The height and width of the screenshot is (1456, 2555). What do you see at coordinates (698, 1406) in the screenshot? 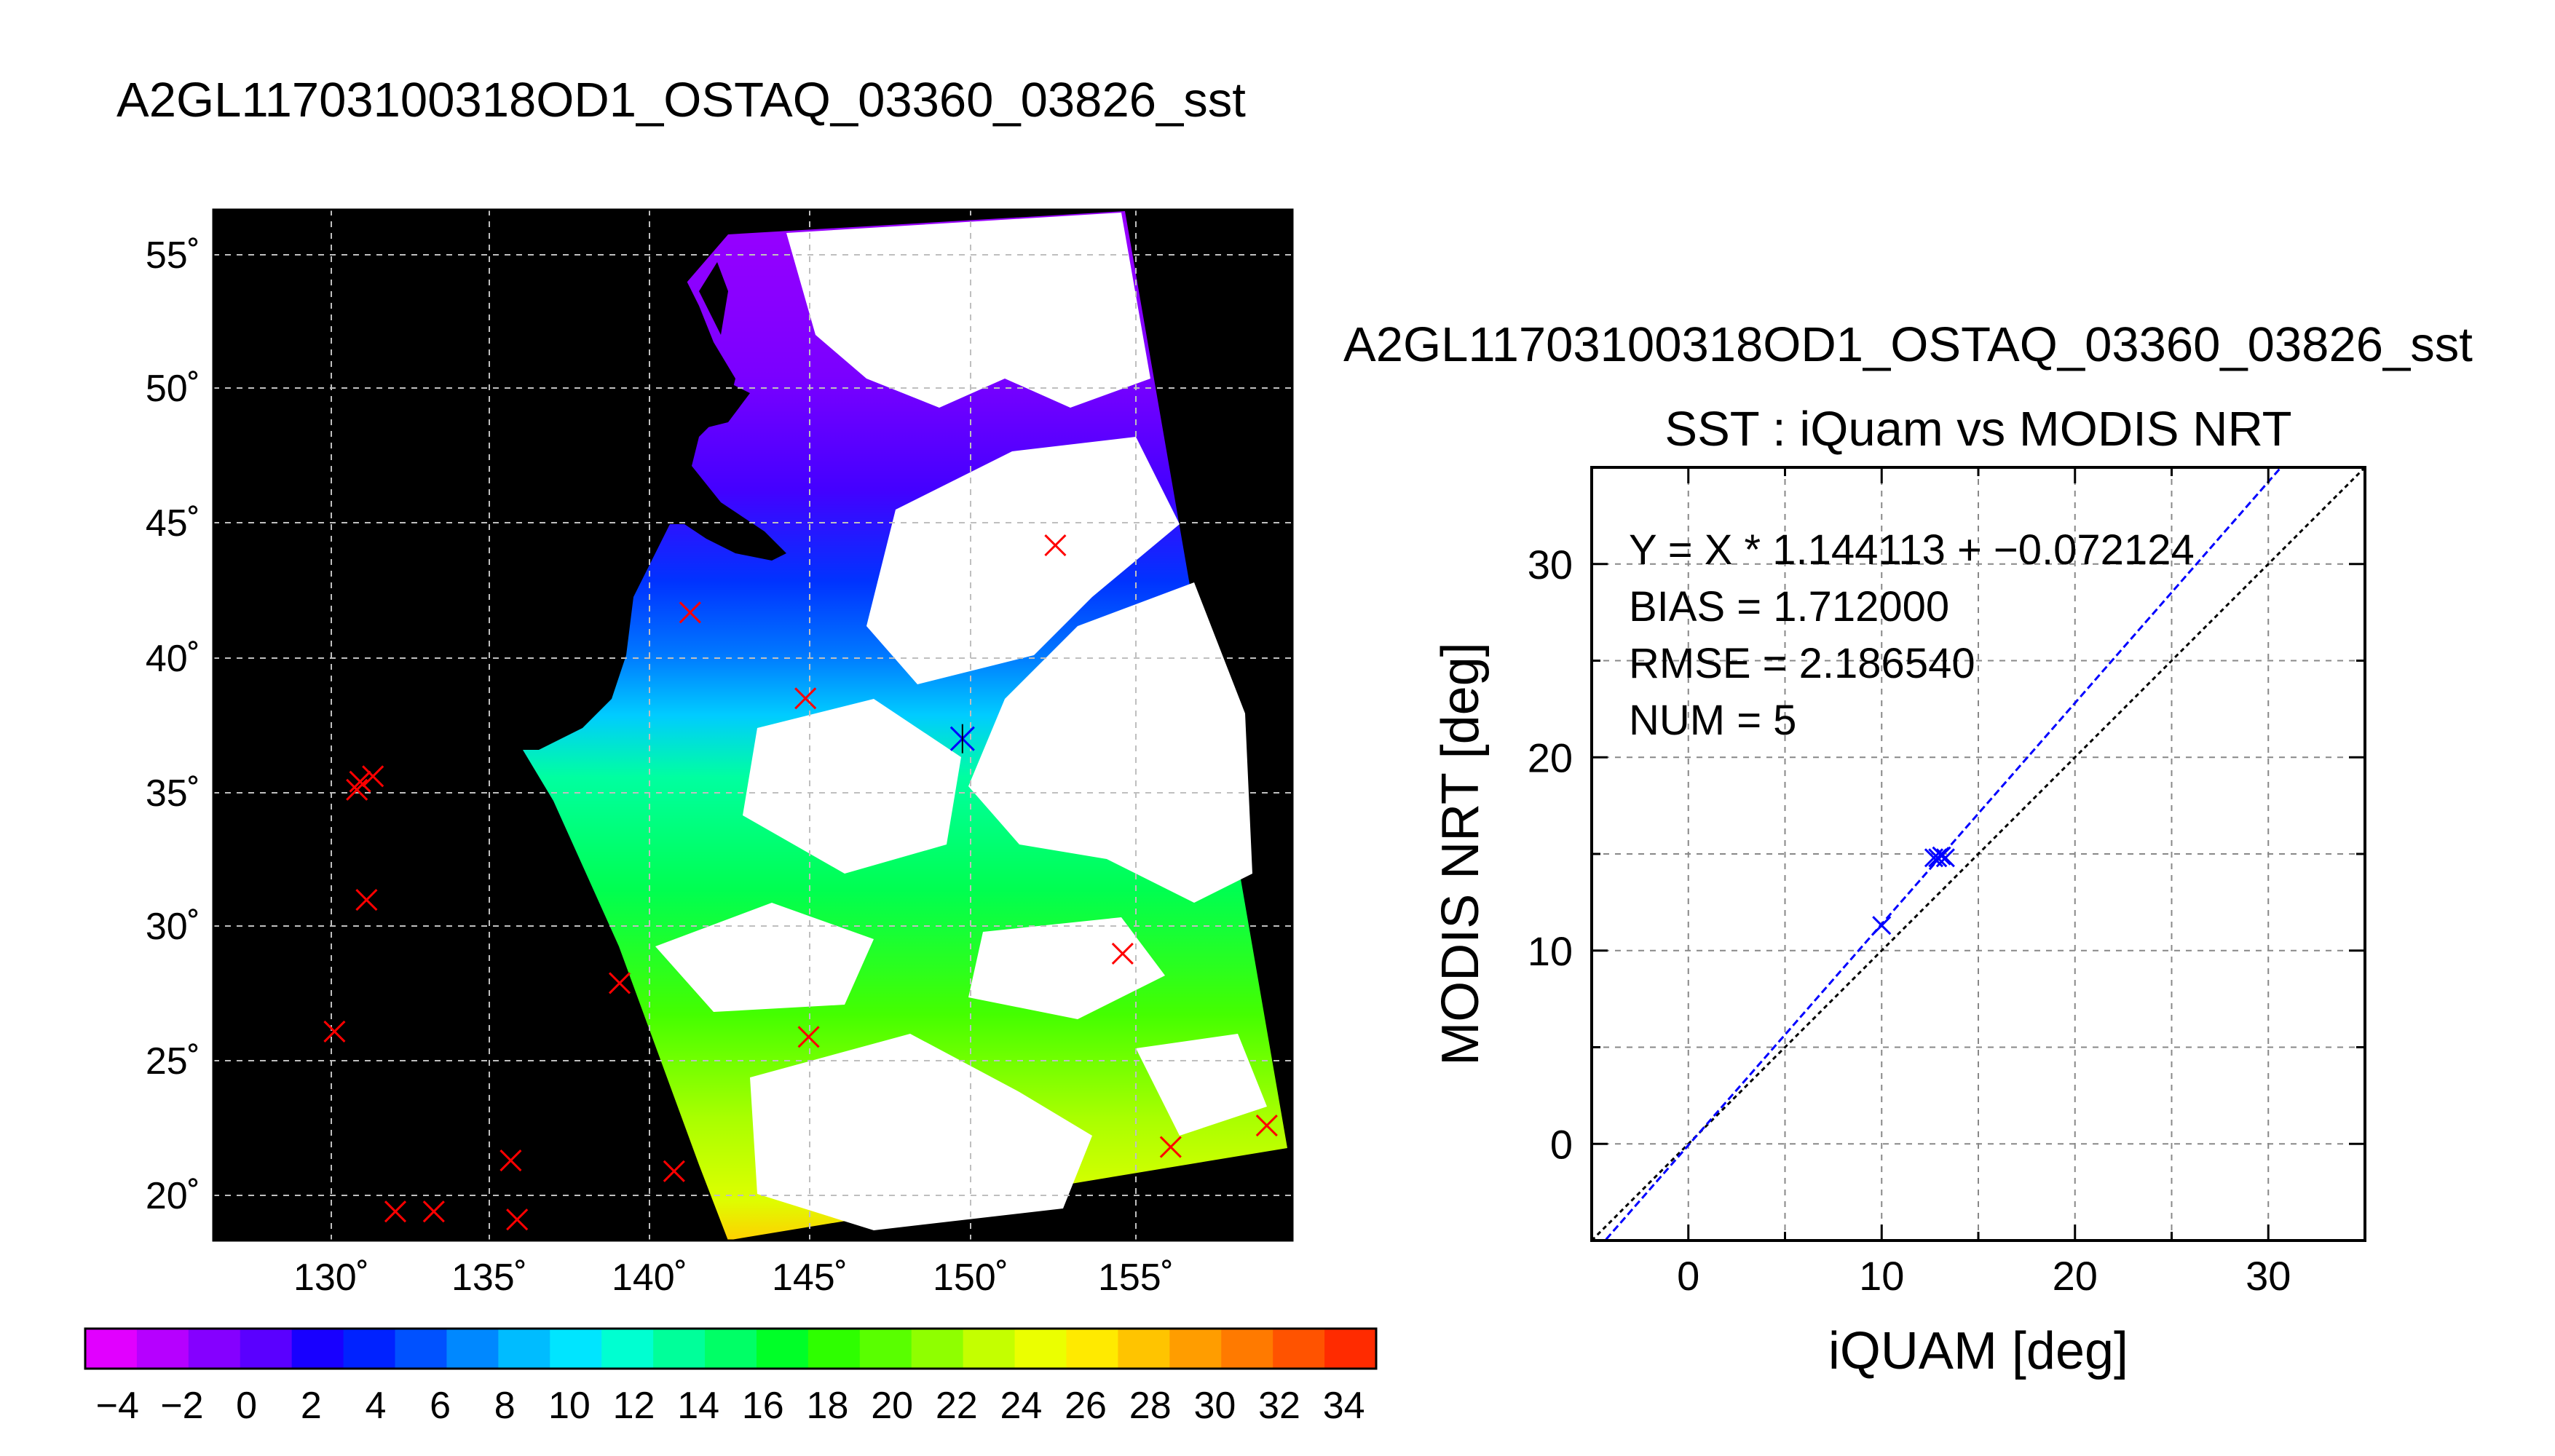
I see `colorbar-tick-label: 14` at bounding box center [698, 1406].